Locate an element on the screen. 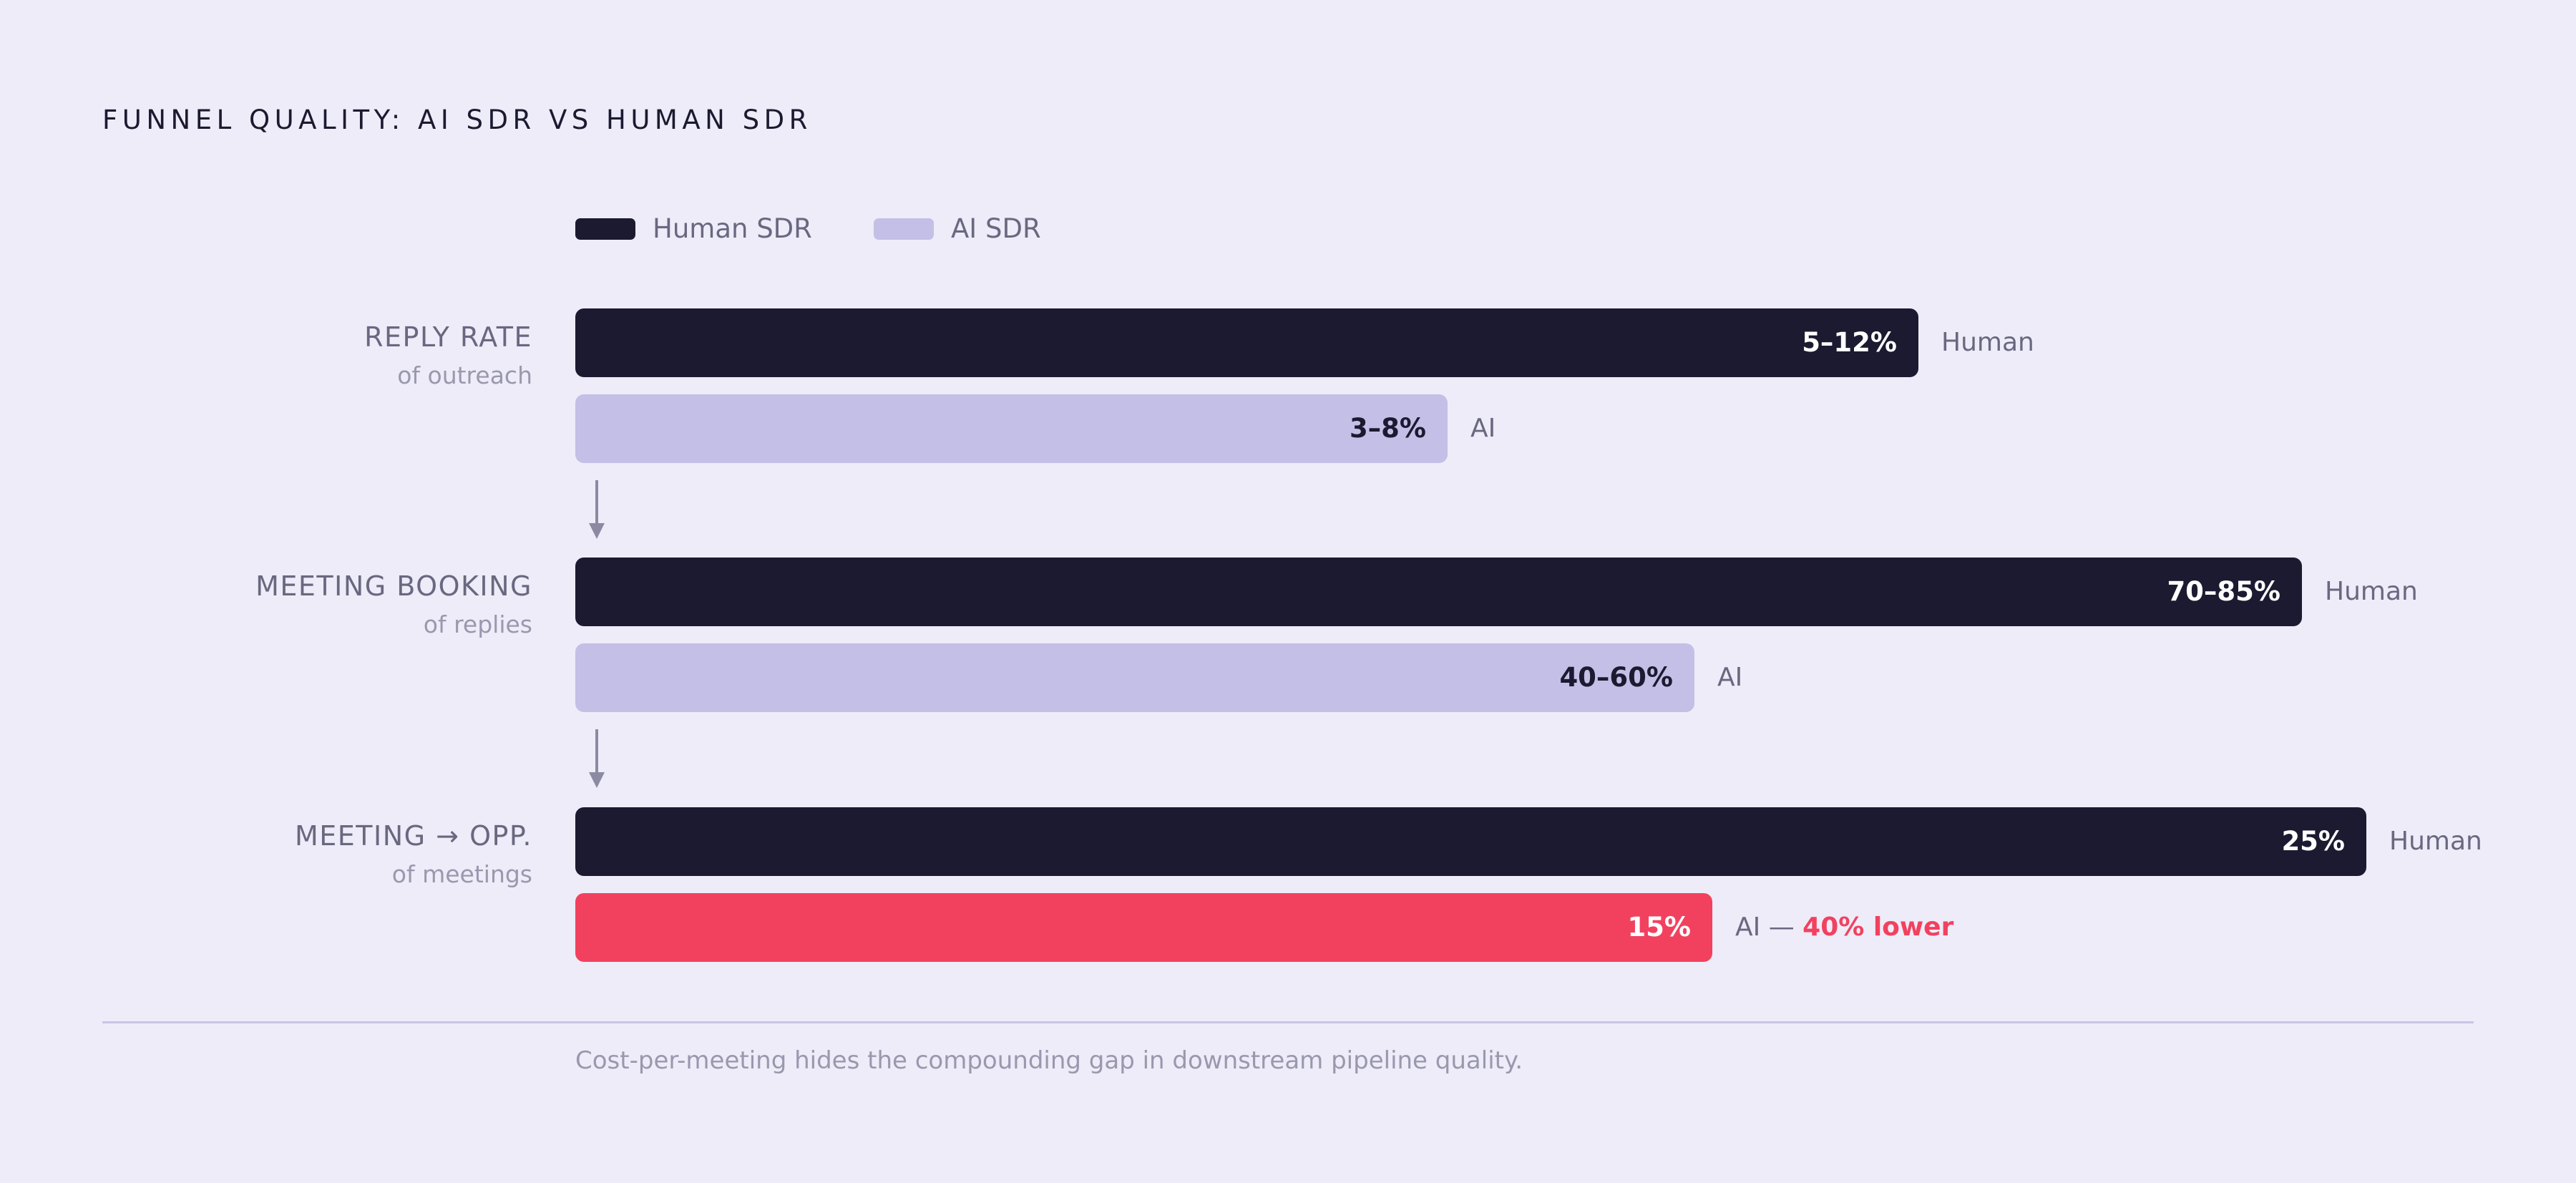 The height and width of the screenshot is (1183, 2576). bar-tag-text-reply-rate-human: Human is located at coordinates (1987, 342).